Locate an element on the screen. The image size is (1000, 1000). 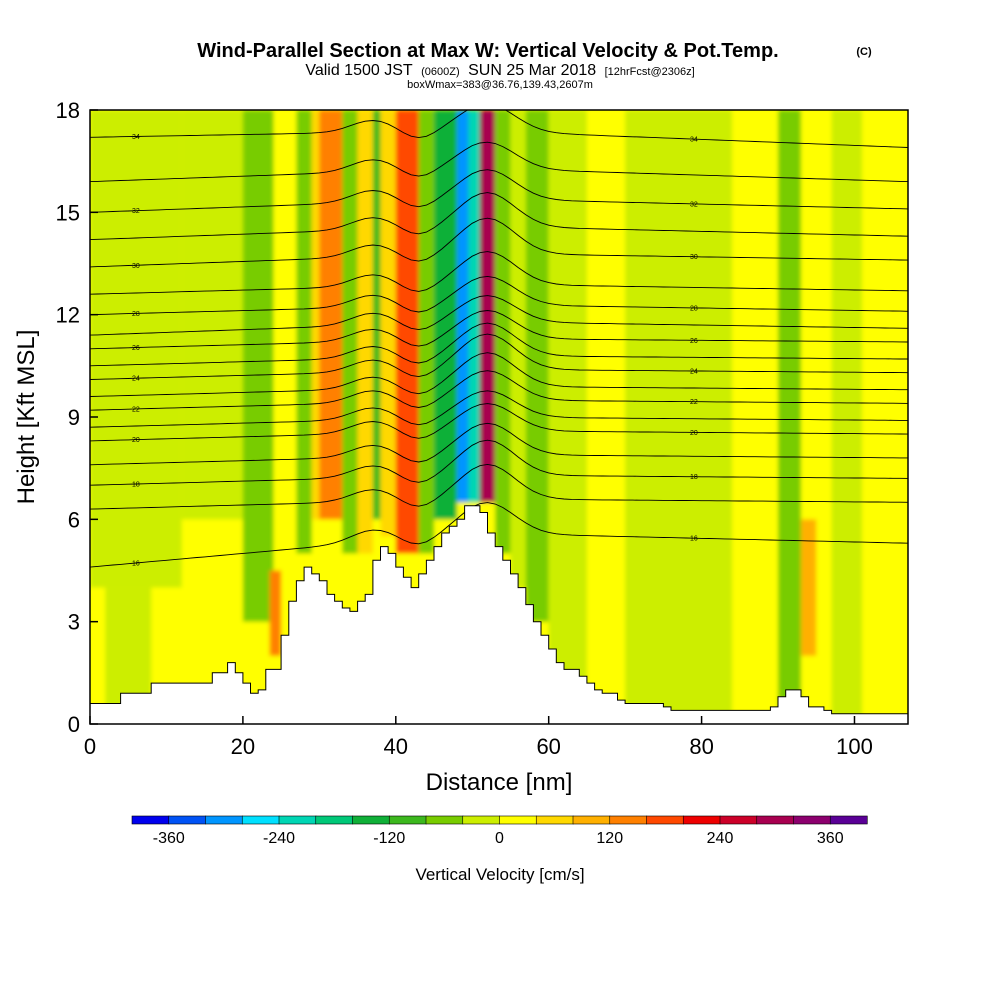
y-tick-label: 12 is located at coordinates (68, 315).